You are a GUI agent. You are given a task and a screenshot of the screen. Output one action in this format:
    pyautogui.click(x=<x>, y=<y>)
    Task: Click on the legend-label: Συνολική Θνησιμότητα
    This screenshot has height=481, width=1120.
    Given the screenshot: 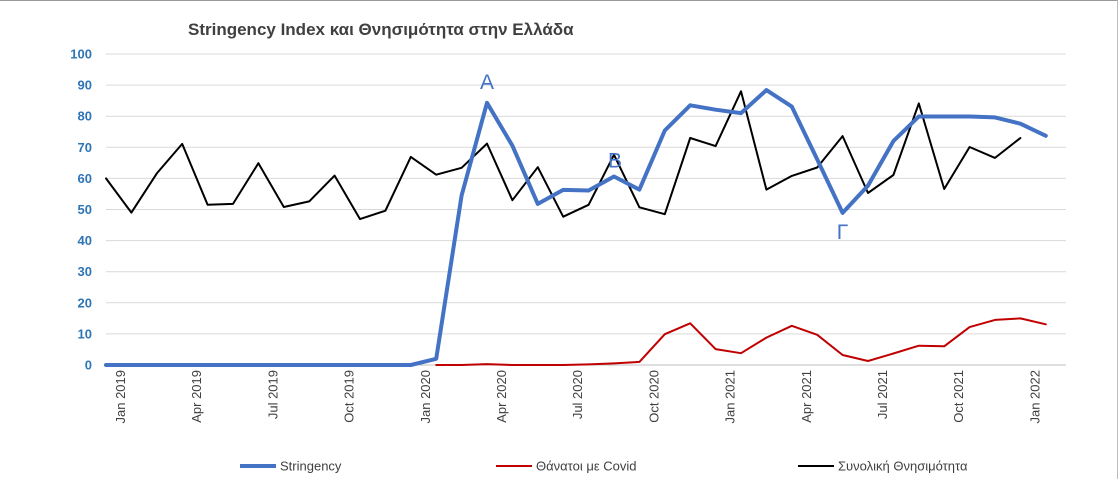 What is the action you would take?
    pyautogui.click(x=903, y=466)
    